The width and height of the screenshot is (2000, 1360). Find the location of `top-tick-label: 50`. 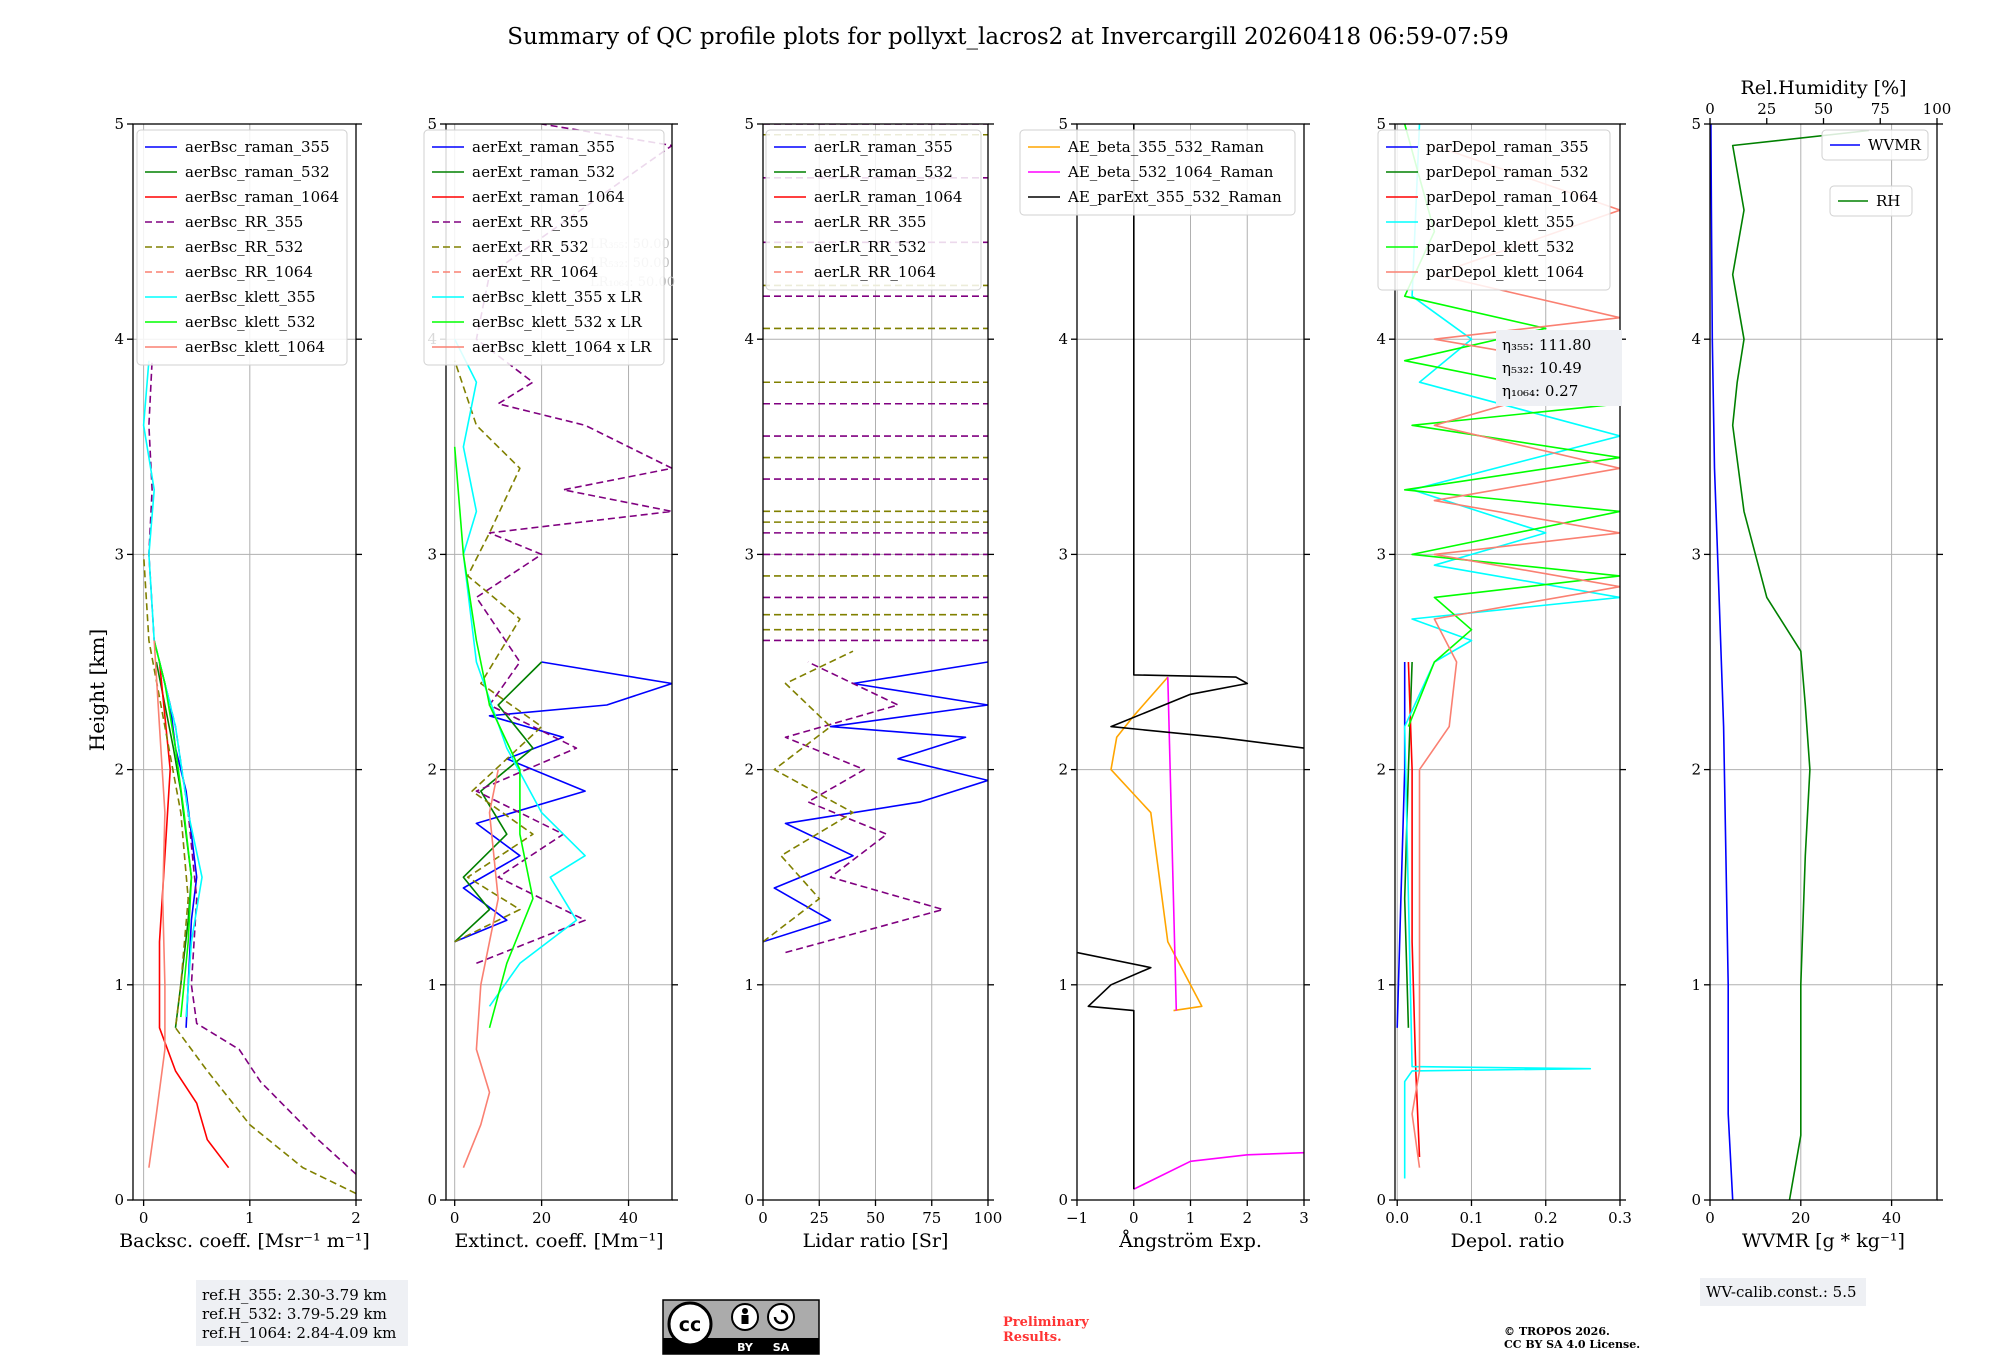

top-tick-label: 50 is located at coordinates (1823, 109).